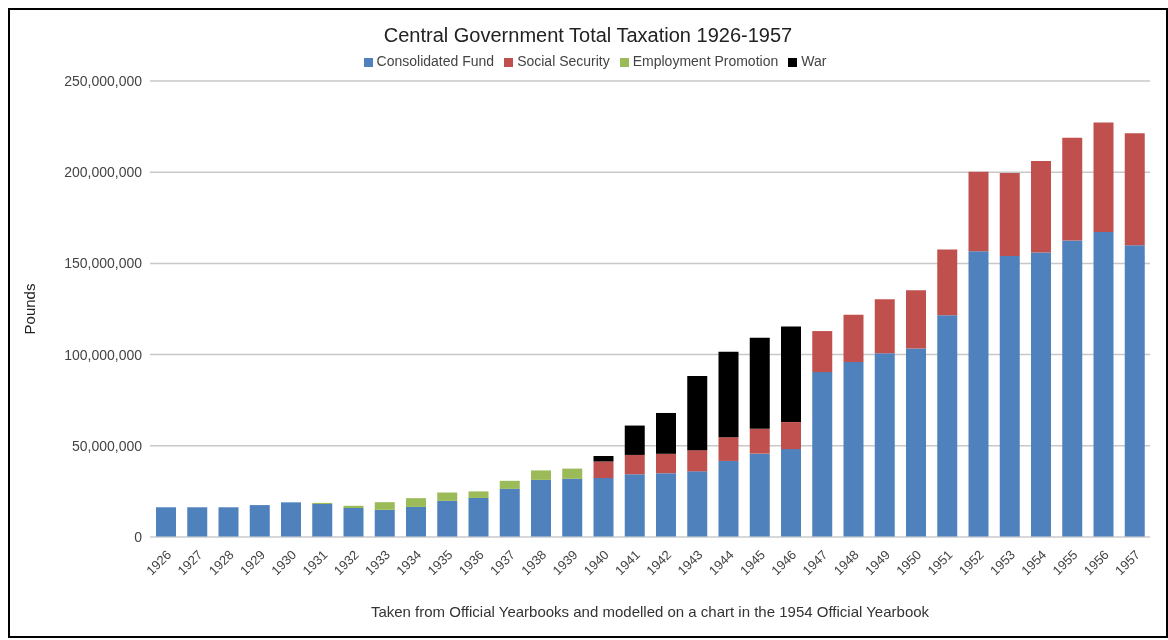  Describe the element at coordinates (563, 61) in the screenshot. I see `legend-label: Social Security` at that location.